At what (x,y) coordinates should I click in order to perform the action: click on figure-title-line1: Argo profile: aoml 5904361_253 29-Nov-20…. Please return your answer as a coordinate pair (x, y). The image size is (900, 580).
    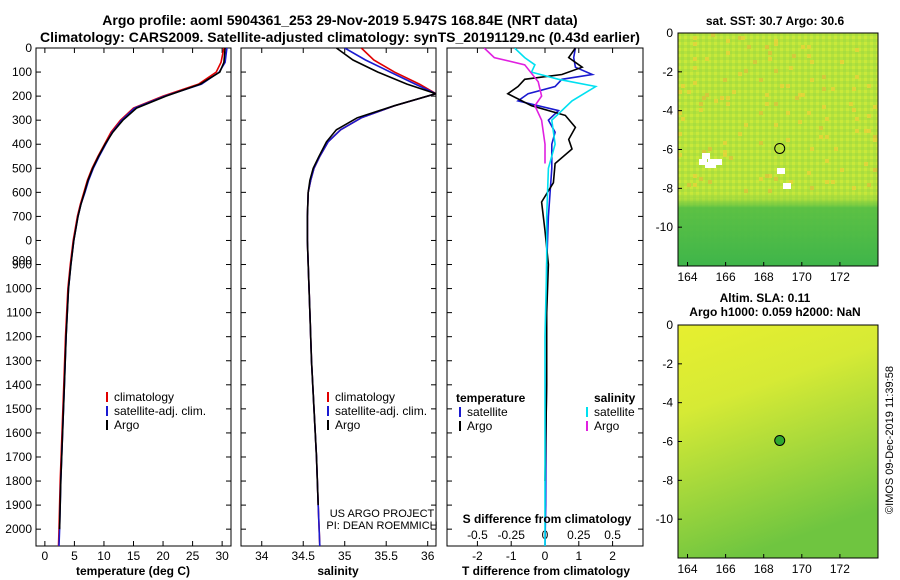
    Looking at the image, I should click on (339, 20).